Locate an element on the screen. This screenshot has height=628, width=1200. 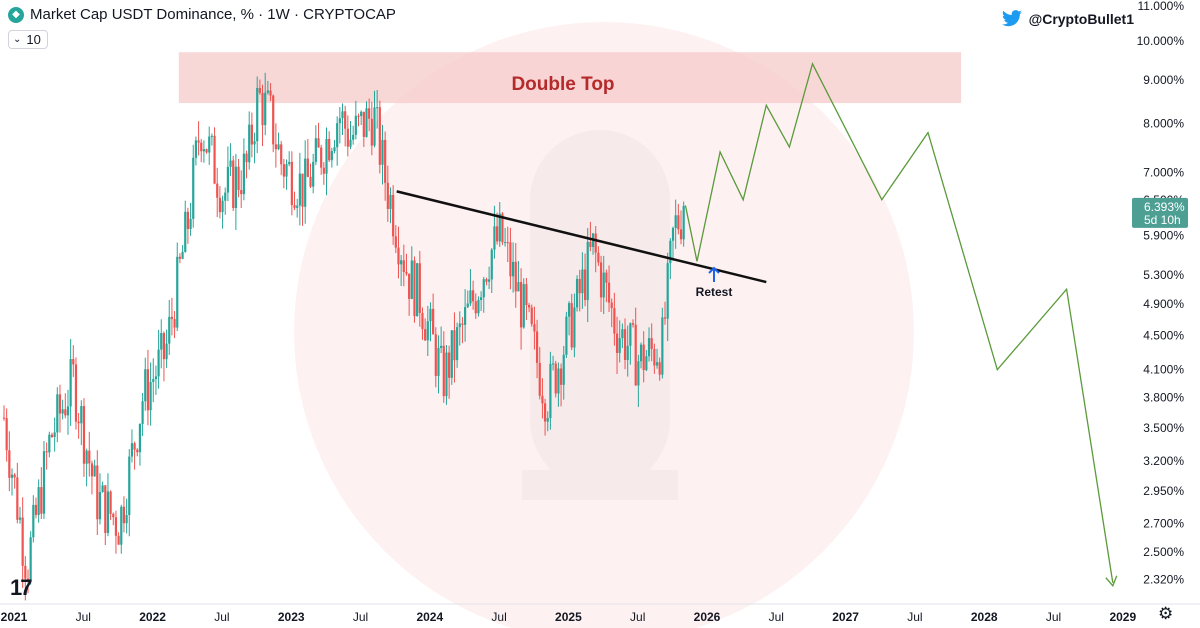
y-tick-label: 5.300% is located at coordinates (1163, 275).